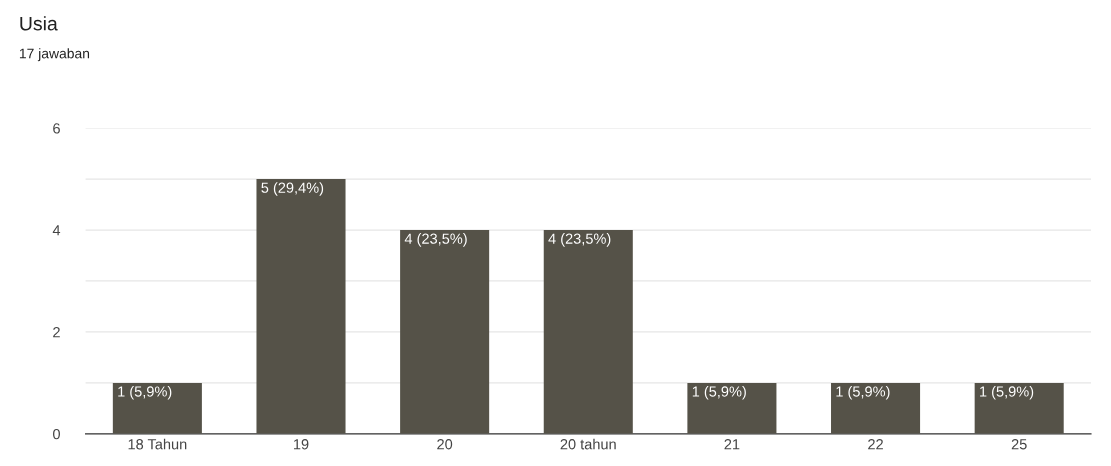  Describe the element at coordinates (56, 230) in the screenshot. I see `y-tick-label: 4` at that location.